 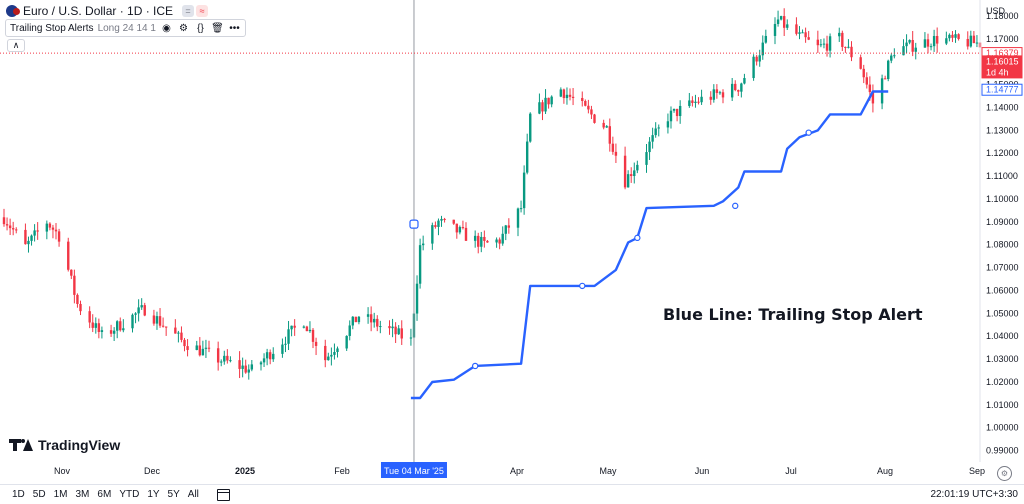 What do you see at coordinates (475, 366) in the screenshot?
I see `trailing-stop-marker` at bounding box center [475, 366].